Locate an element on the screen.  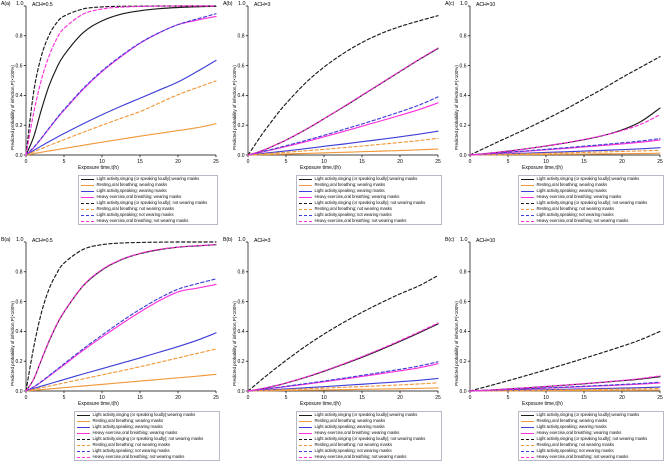
plot-A-b: 0.0 0.2 0.4 0.6 0.8 0 5 10 15 20 25 is located at coordinates (333, 89).